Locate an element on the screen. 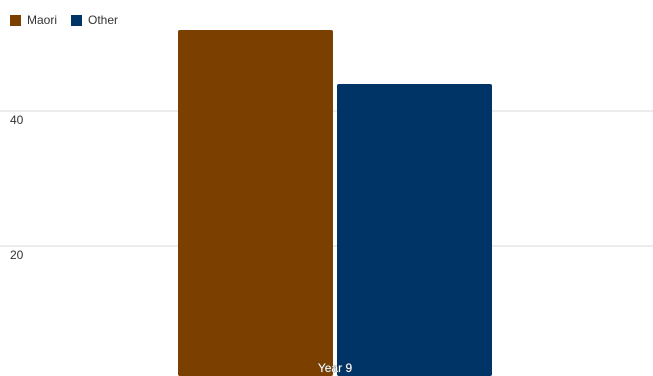 The width and height of the screenshot is (653, 376). x-axis-labels: Year 9 is located at coordinates (335, 368).